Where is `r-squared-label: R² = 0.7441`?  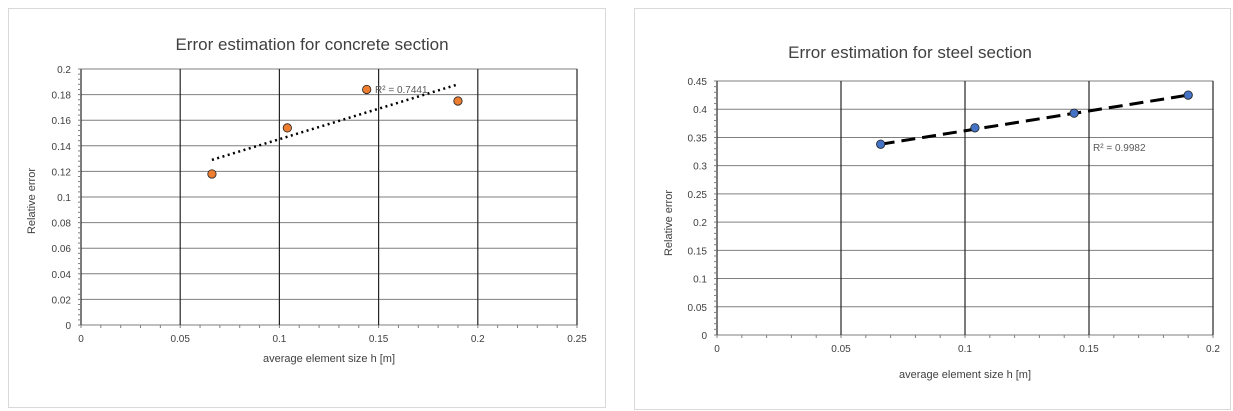 r-squared-label: R² = 0.7441 is located at coordinates (401, 90).